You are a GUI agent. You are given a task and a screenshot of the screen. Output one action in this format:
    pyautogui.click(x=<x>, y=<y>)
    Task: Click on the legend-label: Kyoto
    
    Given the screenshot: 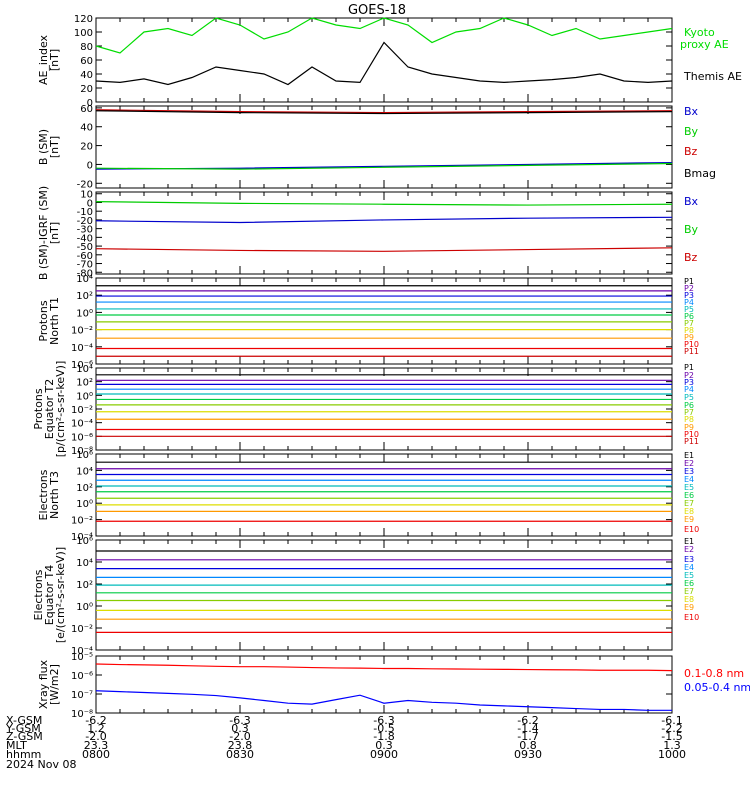 What is the action you would take?
    pyautogui.click(x=699, y=32)
    